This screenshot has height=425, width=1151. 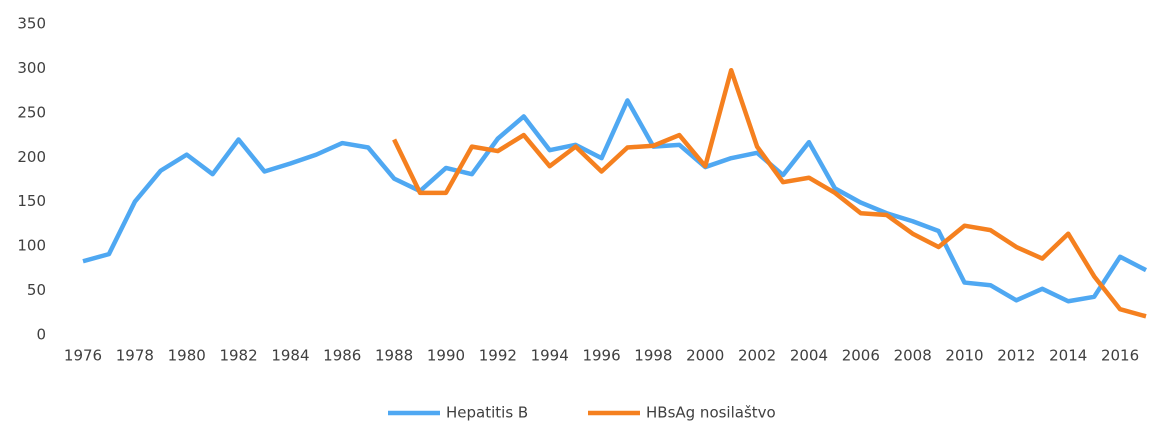 I want to click on x-tick-label: 1996, so click(x=601, y=356).